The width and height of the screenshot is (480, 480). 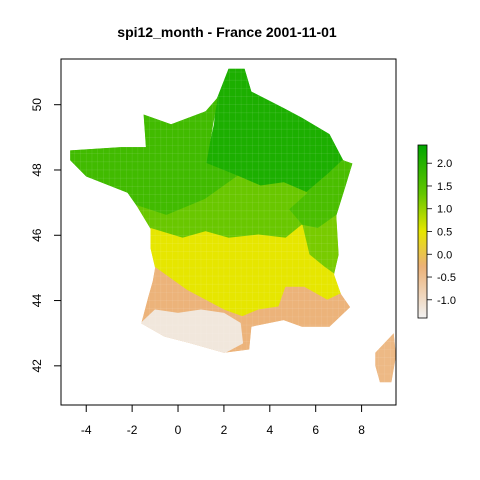 I want to click on x-tick-label: 8, so click(x=361, y=430).